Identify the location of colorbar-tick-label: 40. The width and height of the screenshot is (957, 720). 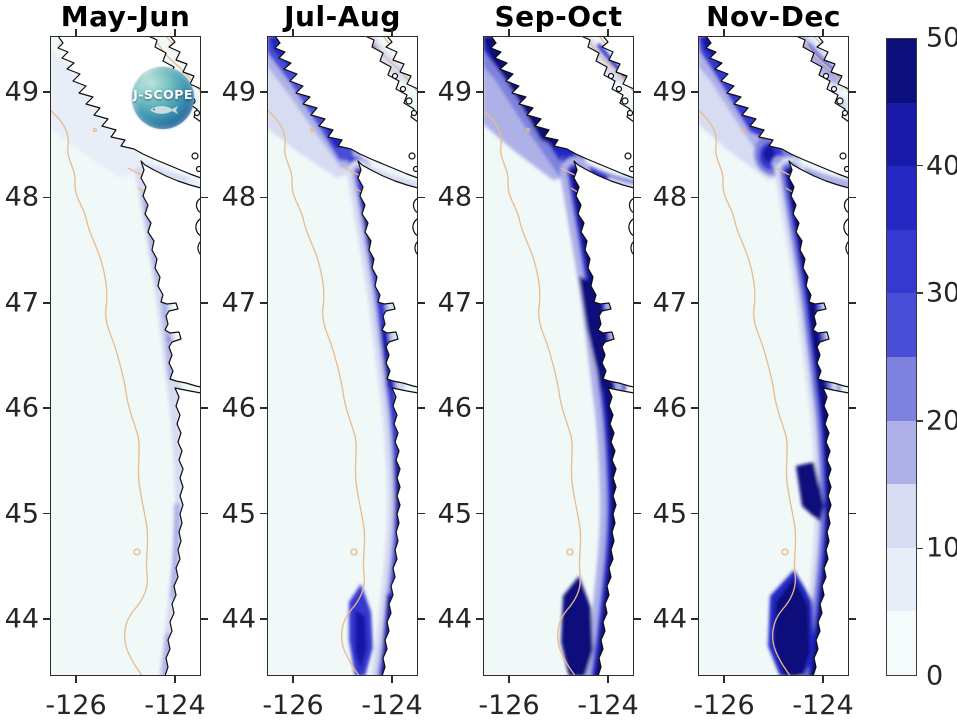
(941, 166).